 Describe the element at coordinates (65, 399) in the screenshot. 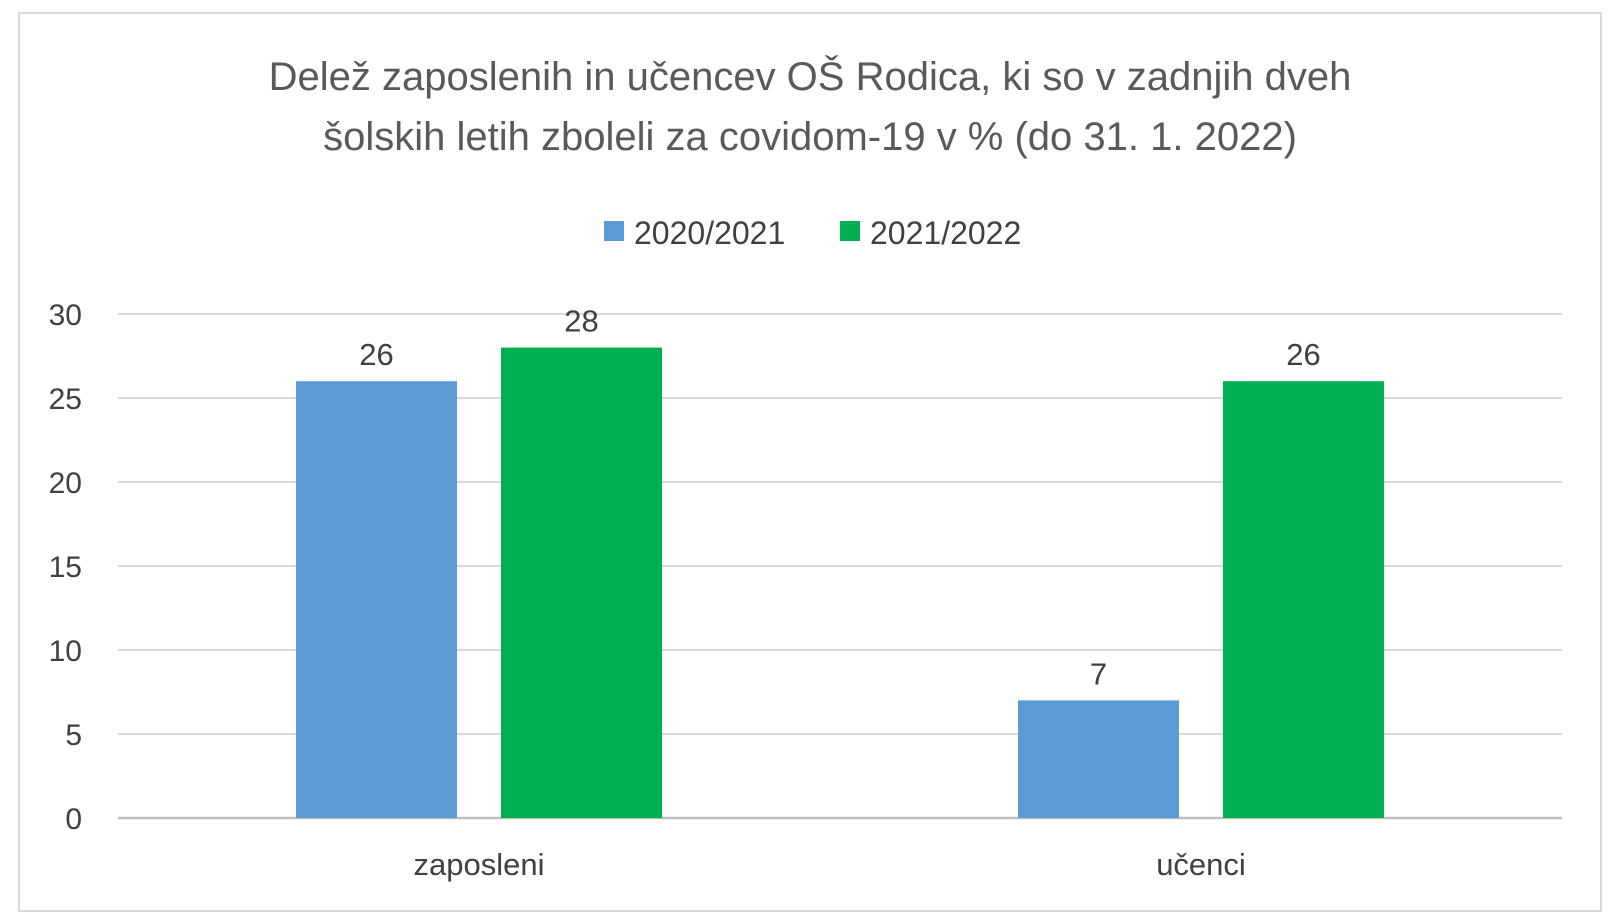

I see `y-tick-label: 25` at that location.